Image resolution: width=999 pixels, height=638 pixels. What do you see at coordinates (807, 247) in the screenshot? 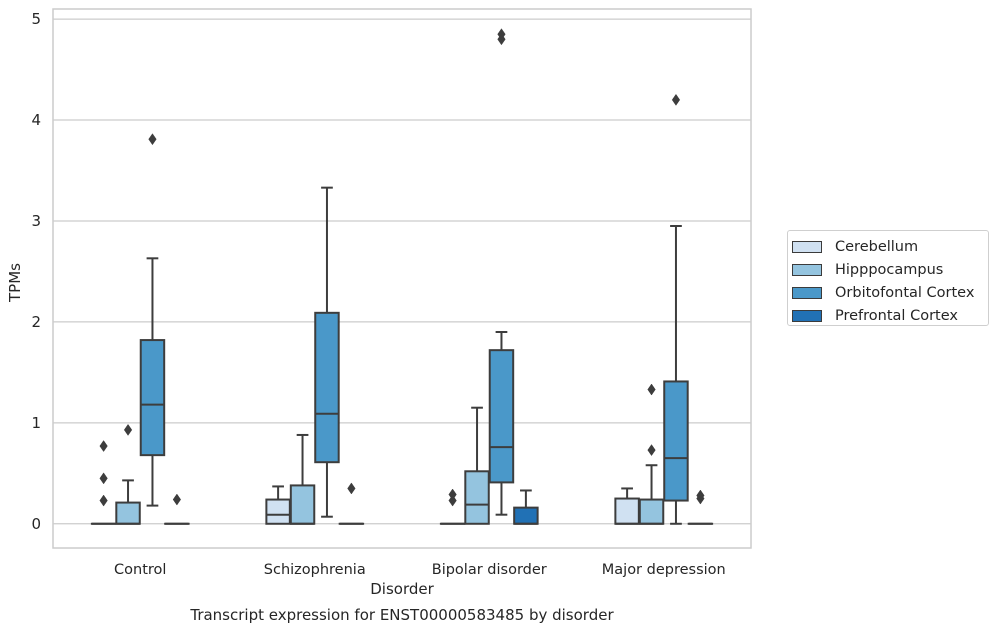
I see `legend-swatch-cerebellum` at bounding box center [807, 247].